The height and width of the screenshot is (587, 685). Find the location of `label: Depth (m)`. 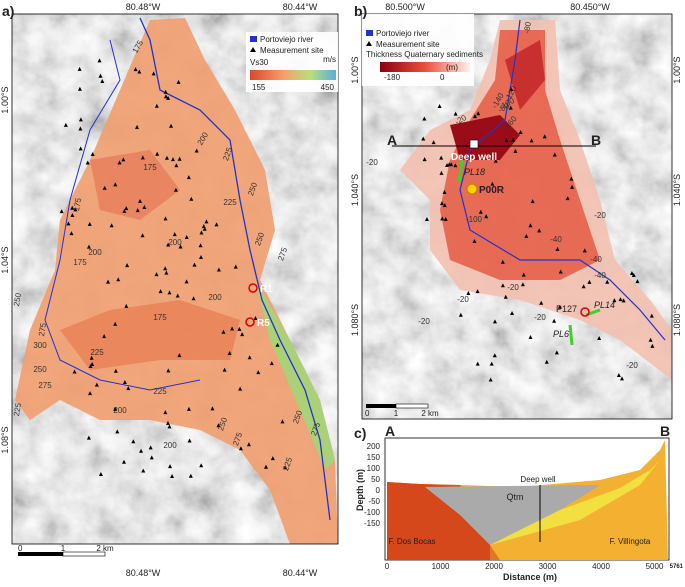

label: Depth (m) is located at coordinates (360, 490).